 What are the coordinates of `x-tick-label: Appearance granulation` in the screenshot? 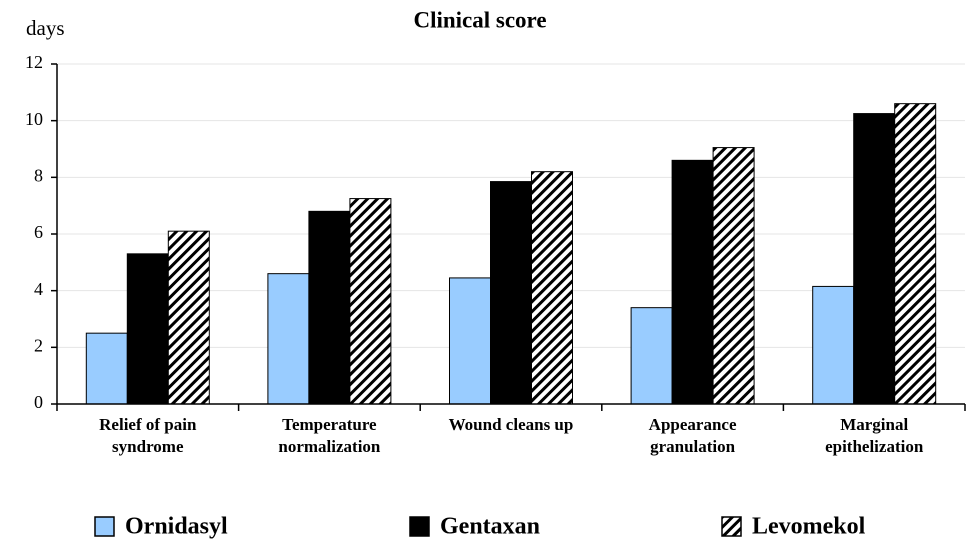 It's located at (692, 435).